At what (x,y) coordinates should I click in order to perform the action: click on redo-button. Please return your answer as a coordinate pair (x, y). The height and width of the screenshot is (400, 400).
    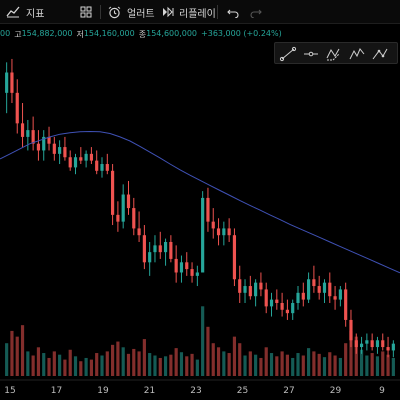
    Looking at the image, I should click on (256, 12).